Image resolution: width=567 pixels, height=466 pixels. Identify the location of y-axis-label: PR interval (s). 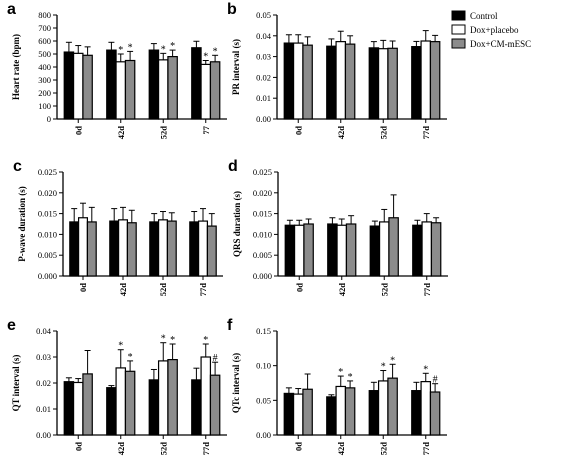
(236, 67).